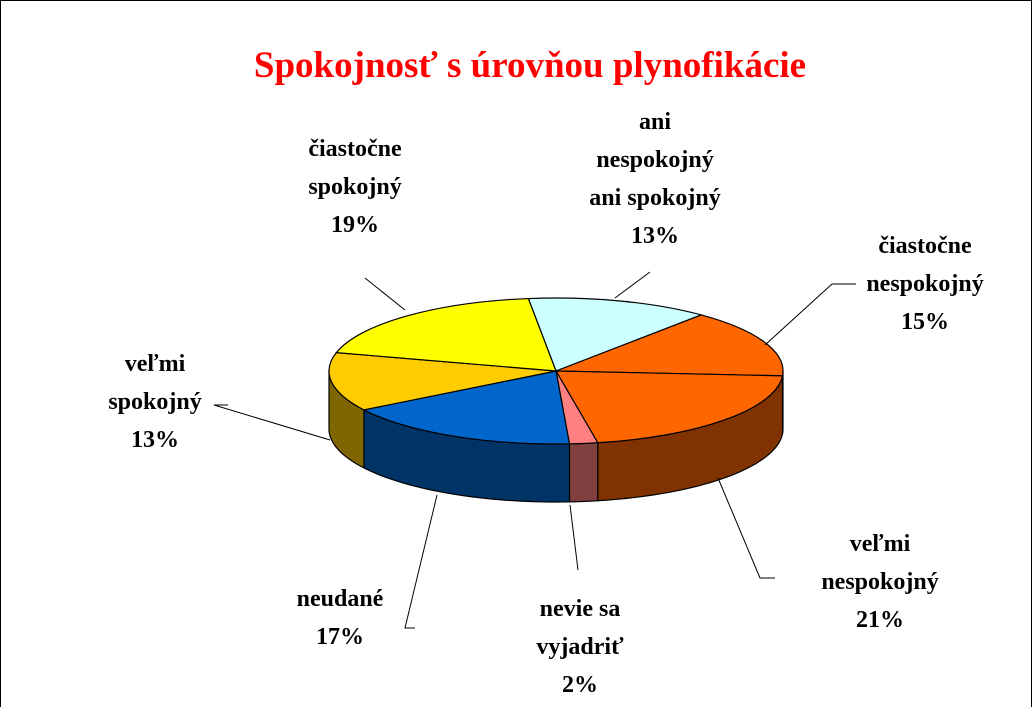 The height and width of the screenshot is (707, 1034). I want to click on value-label: 15%, so click(925, 322).